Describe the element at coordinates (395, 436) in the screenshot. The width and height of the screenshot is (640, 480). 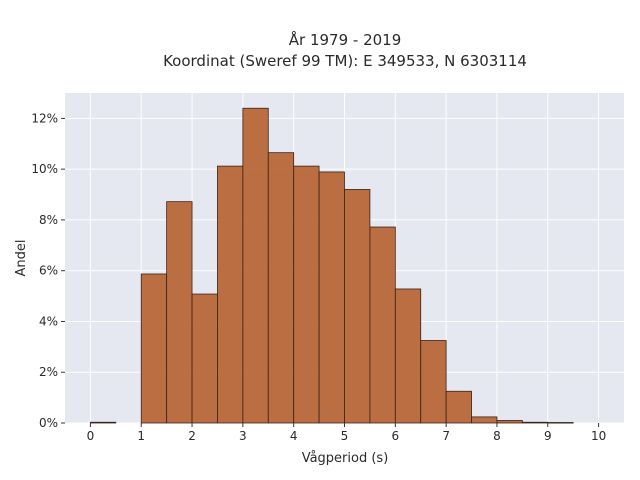
I see `x-tick-label-6: 6` at that location.